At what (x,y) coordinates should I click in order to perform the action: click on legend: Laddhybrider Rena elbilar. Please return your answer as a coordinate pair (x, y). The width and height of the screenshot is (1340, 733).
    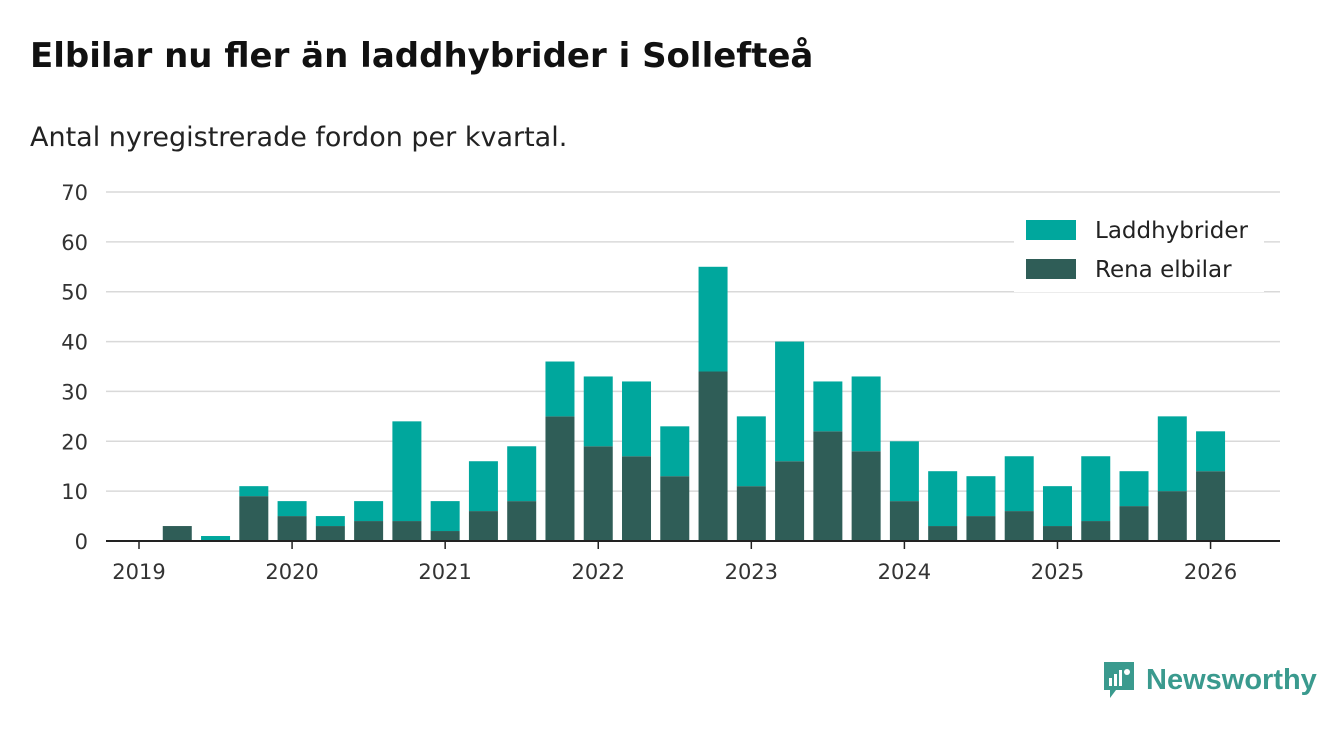
    Looking at the image, I should click on (1139, 251).